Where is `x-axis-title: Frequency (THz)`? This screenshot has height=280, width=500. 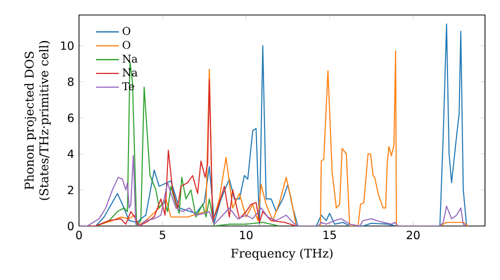
x-axis-title: Frequency (THz) is located at coordinates (281, 254).